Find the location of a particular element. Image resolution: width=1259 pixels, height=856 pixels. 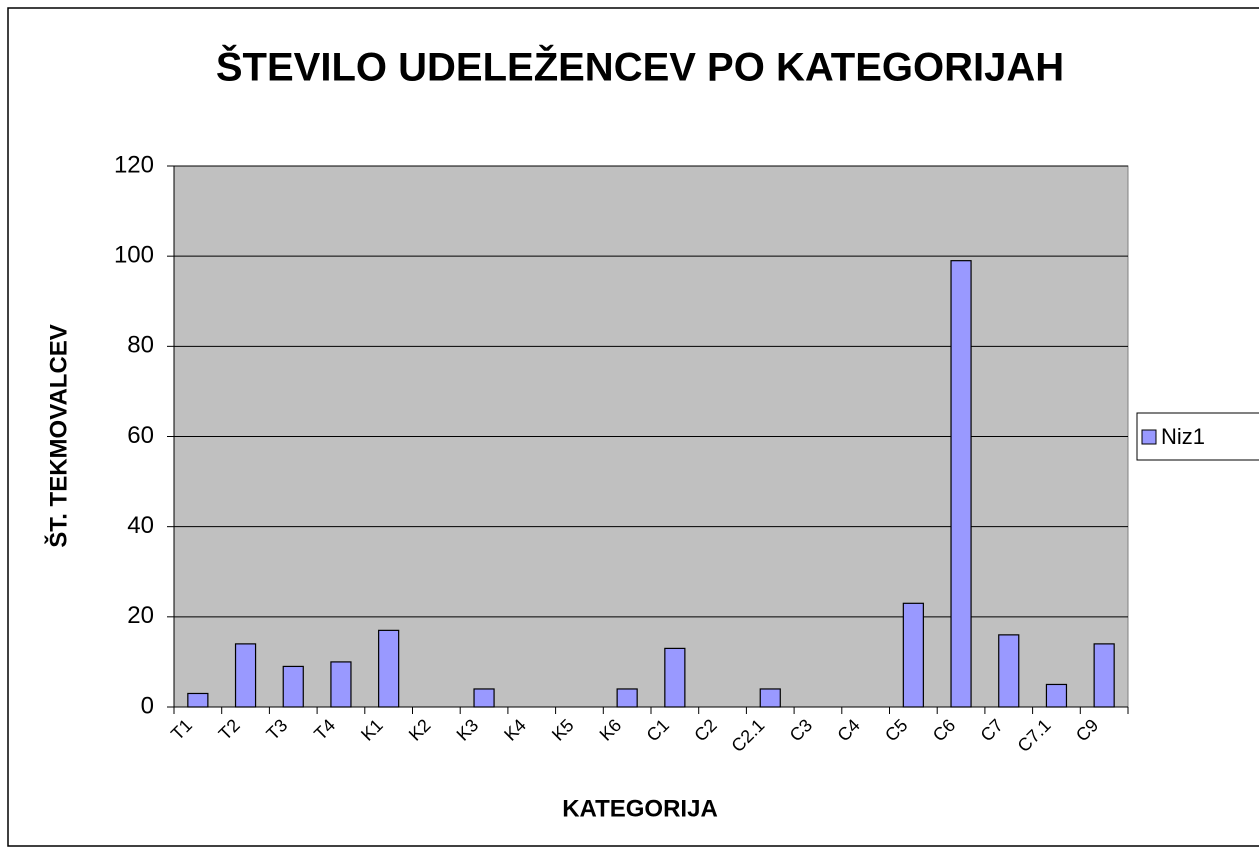

y-tick-label: 0 is located at coordinates (147, 705).